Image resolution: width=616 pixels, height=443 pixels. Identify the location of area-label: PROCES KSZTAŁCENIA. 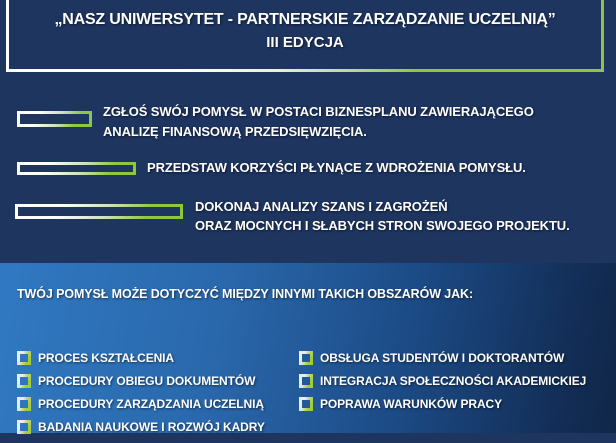
(106, 358).